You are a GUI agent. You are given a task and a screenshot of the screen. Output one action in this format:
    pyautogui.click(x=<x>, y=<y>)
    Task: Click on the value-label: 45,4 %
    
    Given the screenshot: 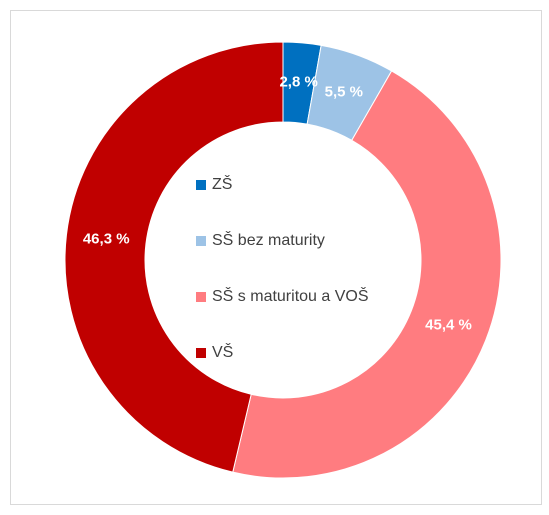 What is the action you would take?
    pyautogui.click(x=448, y=324)
    